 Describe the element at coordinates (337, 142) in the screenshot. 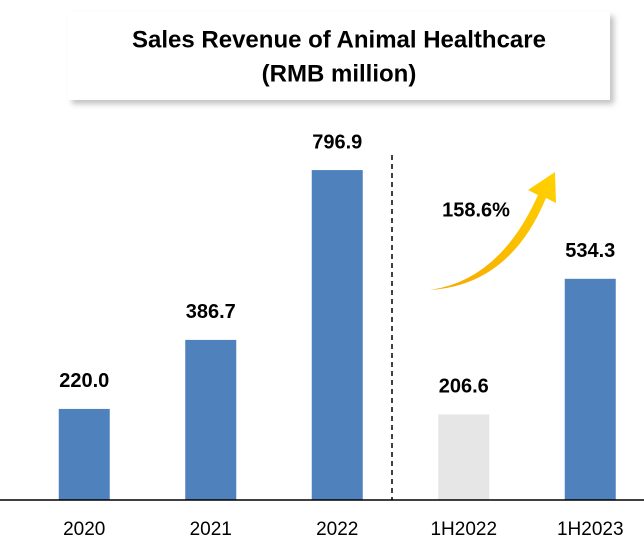

I see `value-label: 796.9` at that location.